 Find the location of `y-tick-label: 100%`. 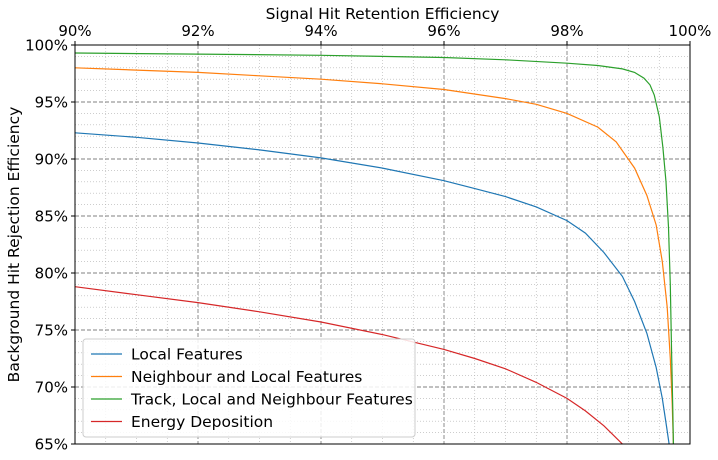

y-tick-label: 100% is located at coordinates (46, 46).